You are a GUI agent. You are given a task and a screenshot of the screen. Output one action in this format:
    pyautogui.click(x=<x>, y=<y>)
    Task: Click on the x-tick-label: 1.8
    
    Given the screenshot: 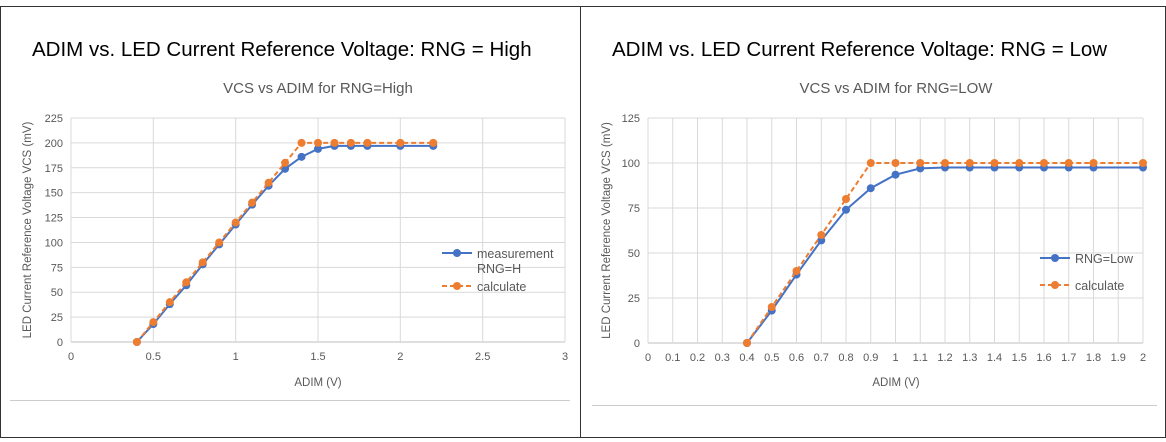 What is the action you would take?
    pyautogui.click(x=1093, y=358)
    